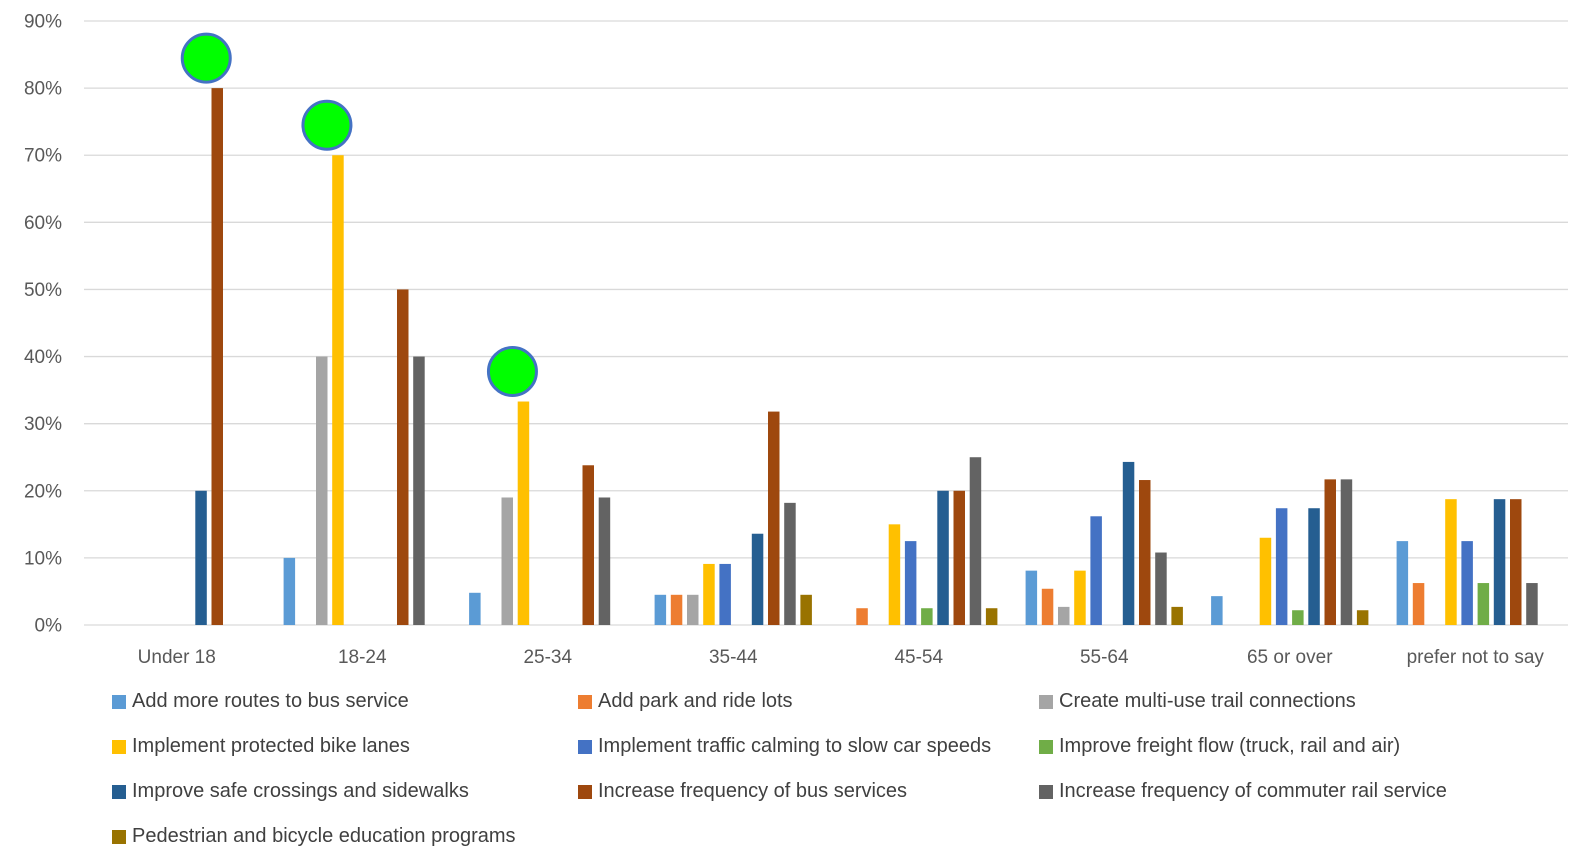 The height and width of the screenshot is (858, 1572). Describe the element at coordinates (918, 657) in the screenshot. I see `x-tick-label: 45-54` at that location.